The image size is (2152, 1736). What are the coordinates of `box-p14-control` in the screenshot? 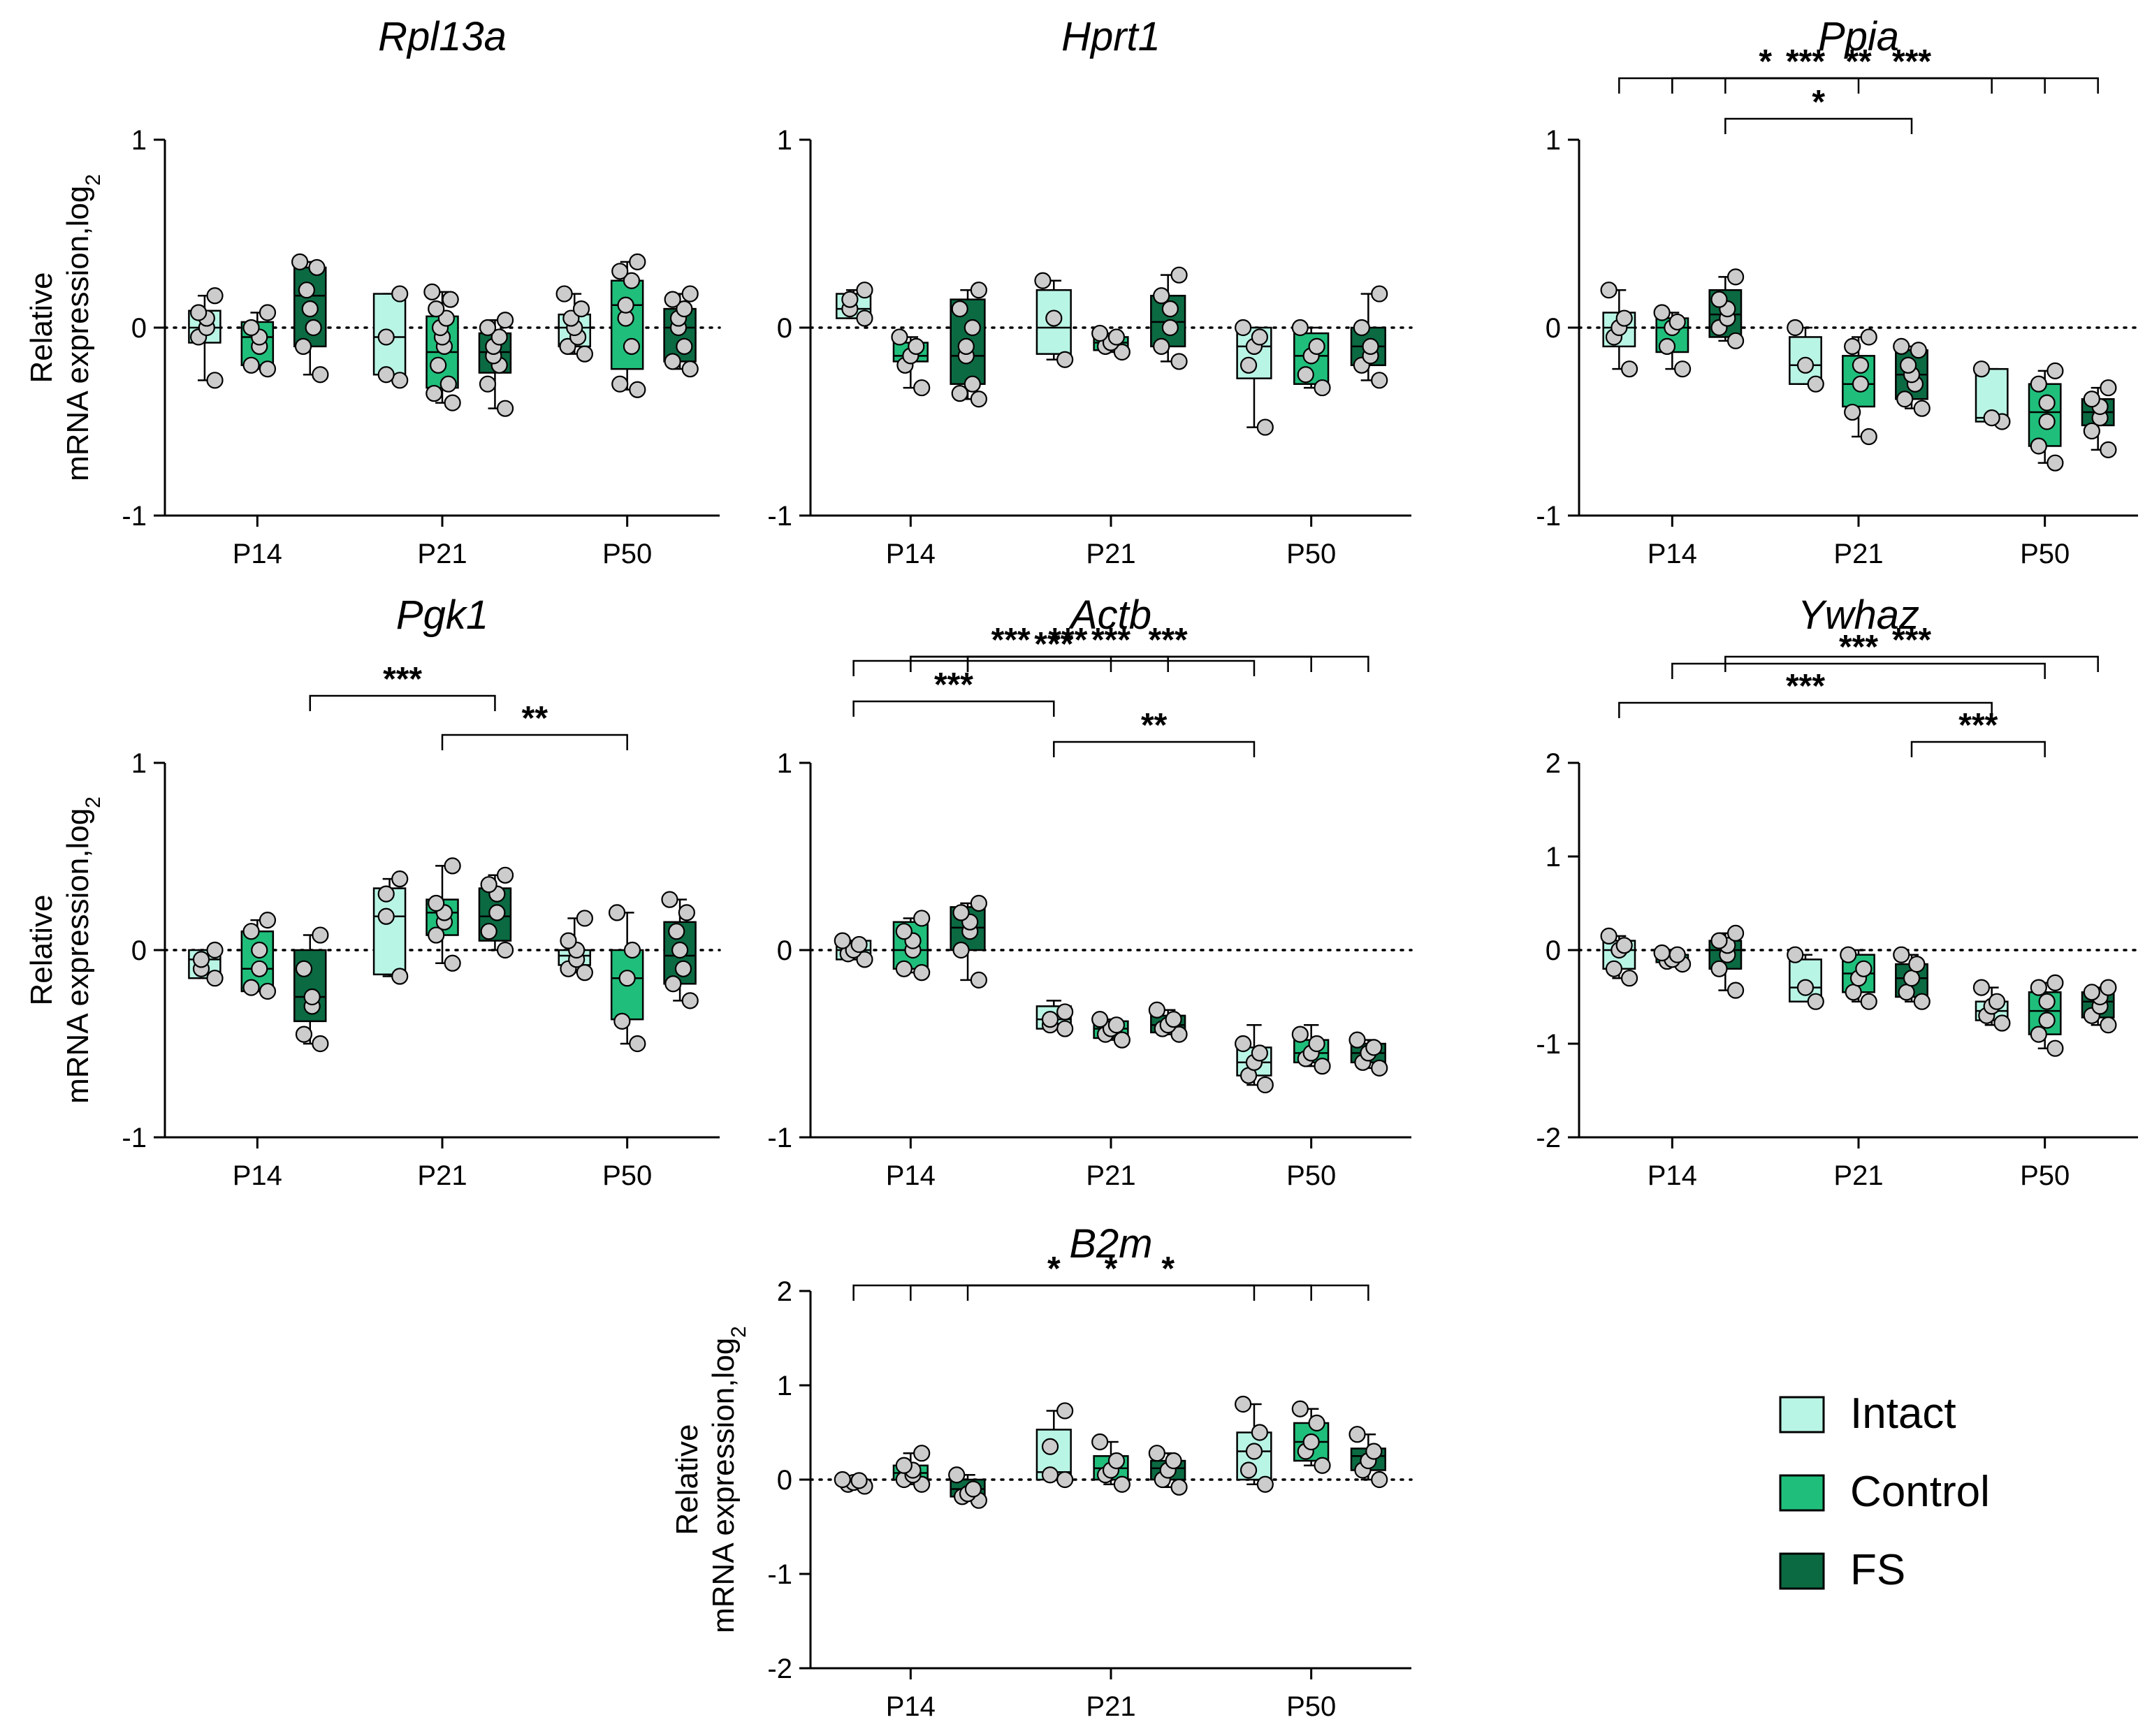 It's located at (1672, 341).